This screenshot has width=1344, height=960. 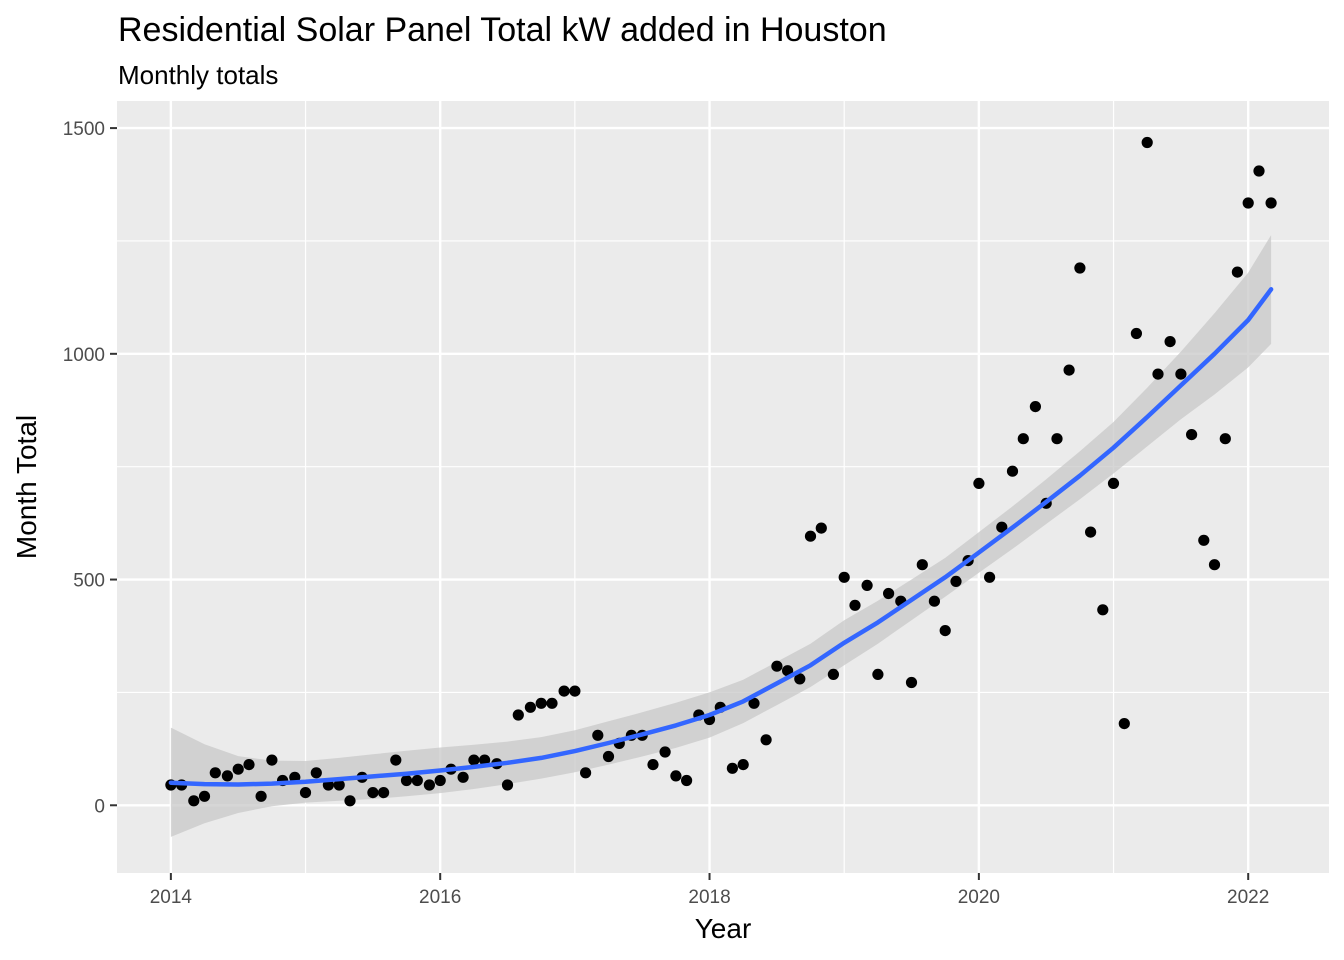 What do you see at coordinates (89, 581) in the screenshot?
I see `y-tick-label: 500` at bounding box center [89, 581].